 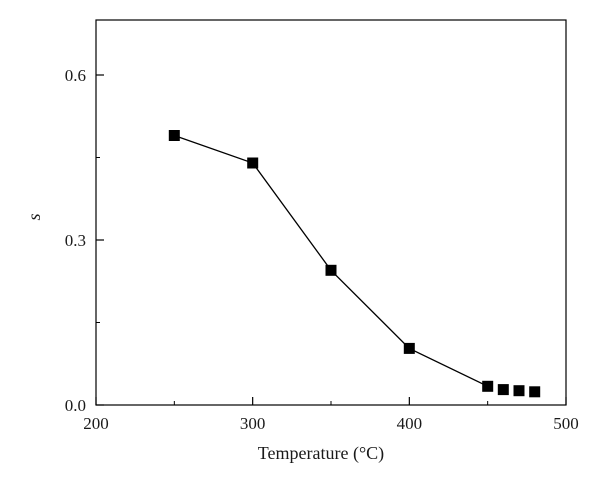 What do you see at coordinates (75, 405) in the screenshot?
I see `y-tick-label: 0.0` at bounding box center [75, 405].